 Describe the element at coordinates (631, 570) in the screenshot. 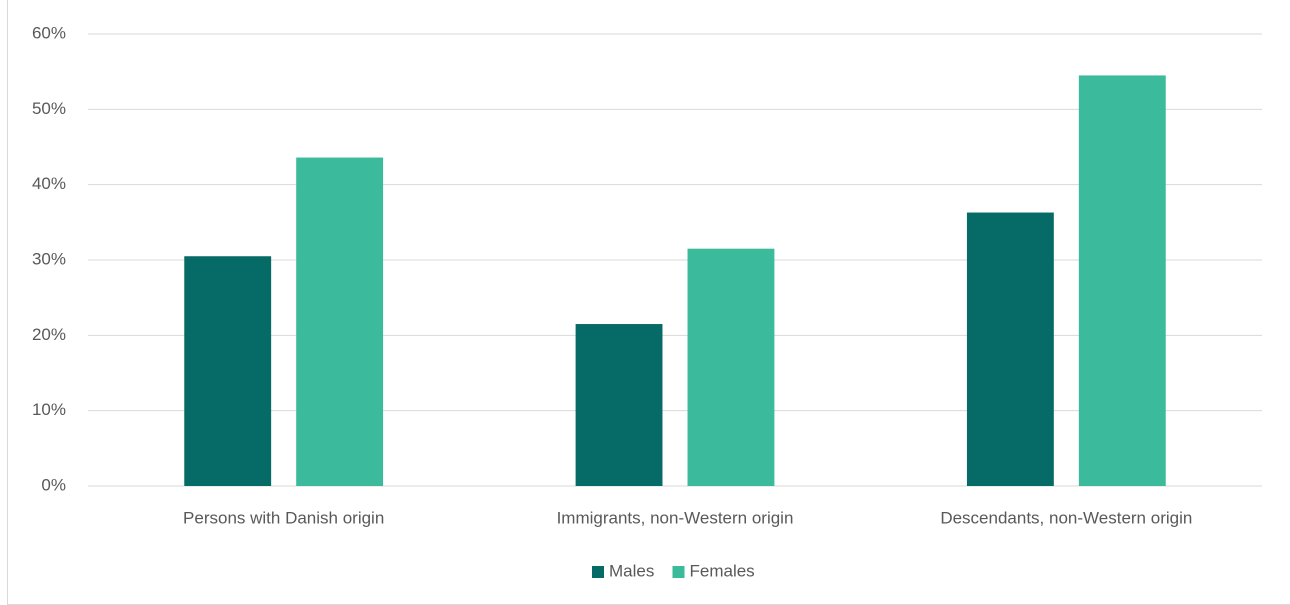

I see `legend-label: Males` at that location.